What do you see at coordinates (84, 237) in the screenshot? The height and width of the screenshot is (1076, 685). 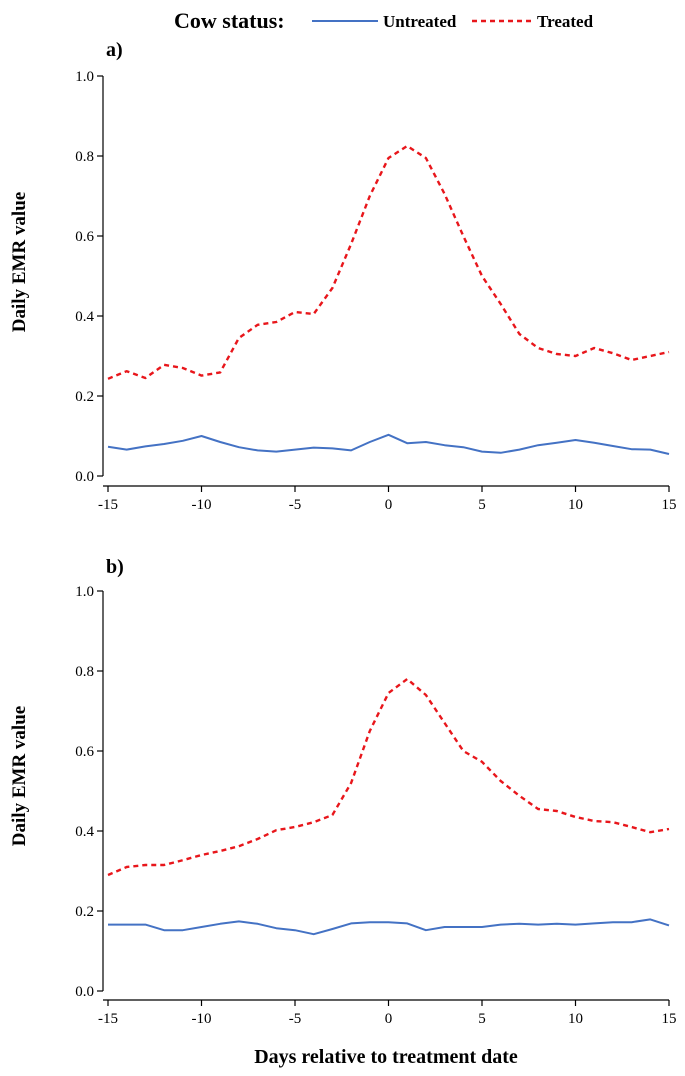 I see `panel-a-y-tick-label: 0.6` at bounding box center [84, 237].